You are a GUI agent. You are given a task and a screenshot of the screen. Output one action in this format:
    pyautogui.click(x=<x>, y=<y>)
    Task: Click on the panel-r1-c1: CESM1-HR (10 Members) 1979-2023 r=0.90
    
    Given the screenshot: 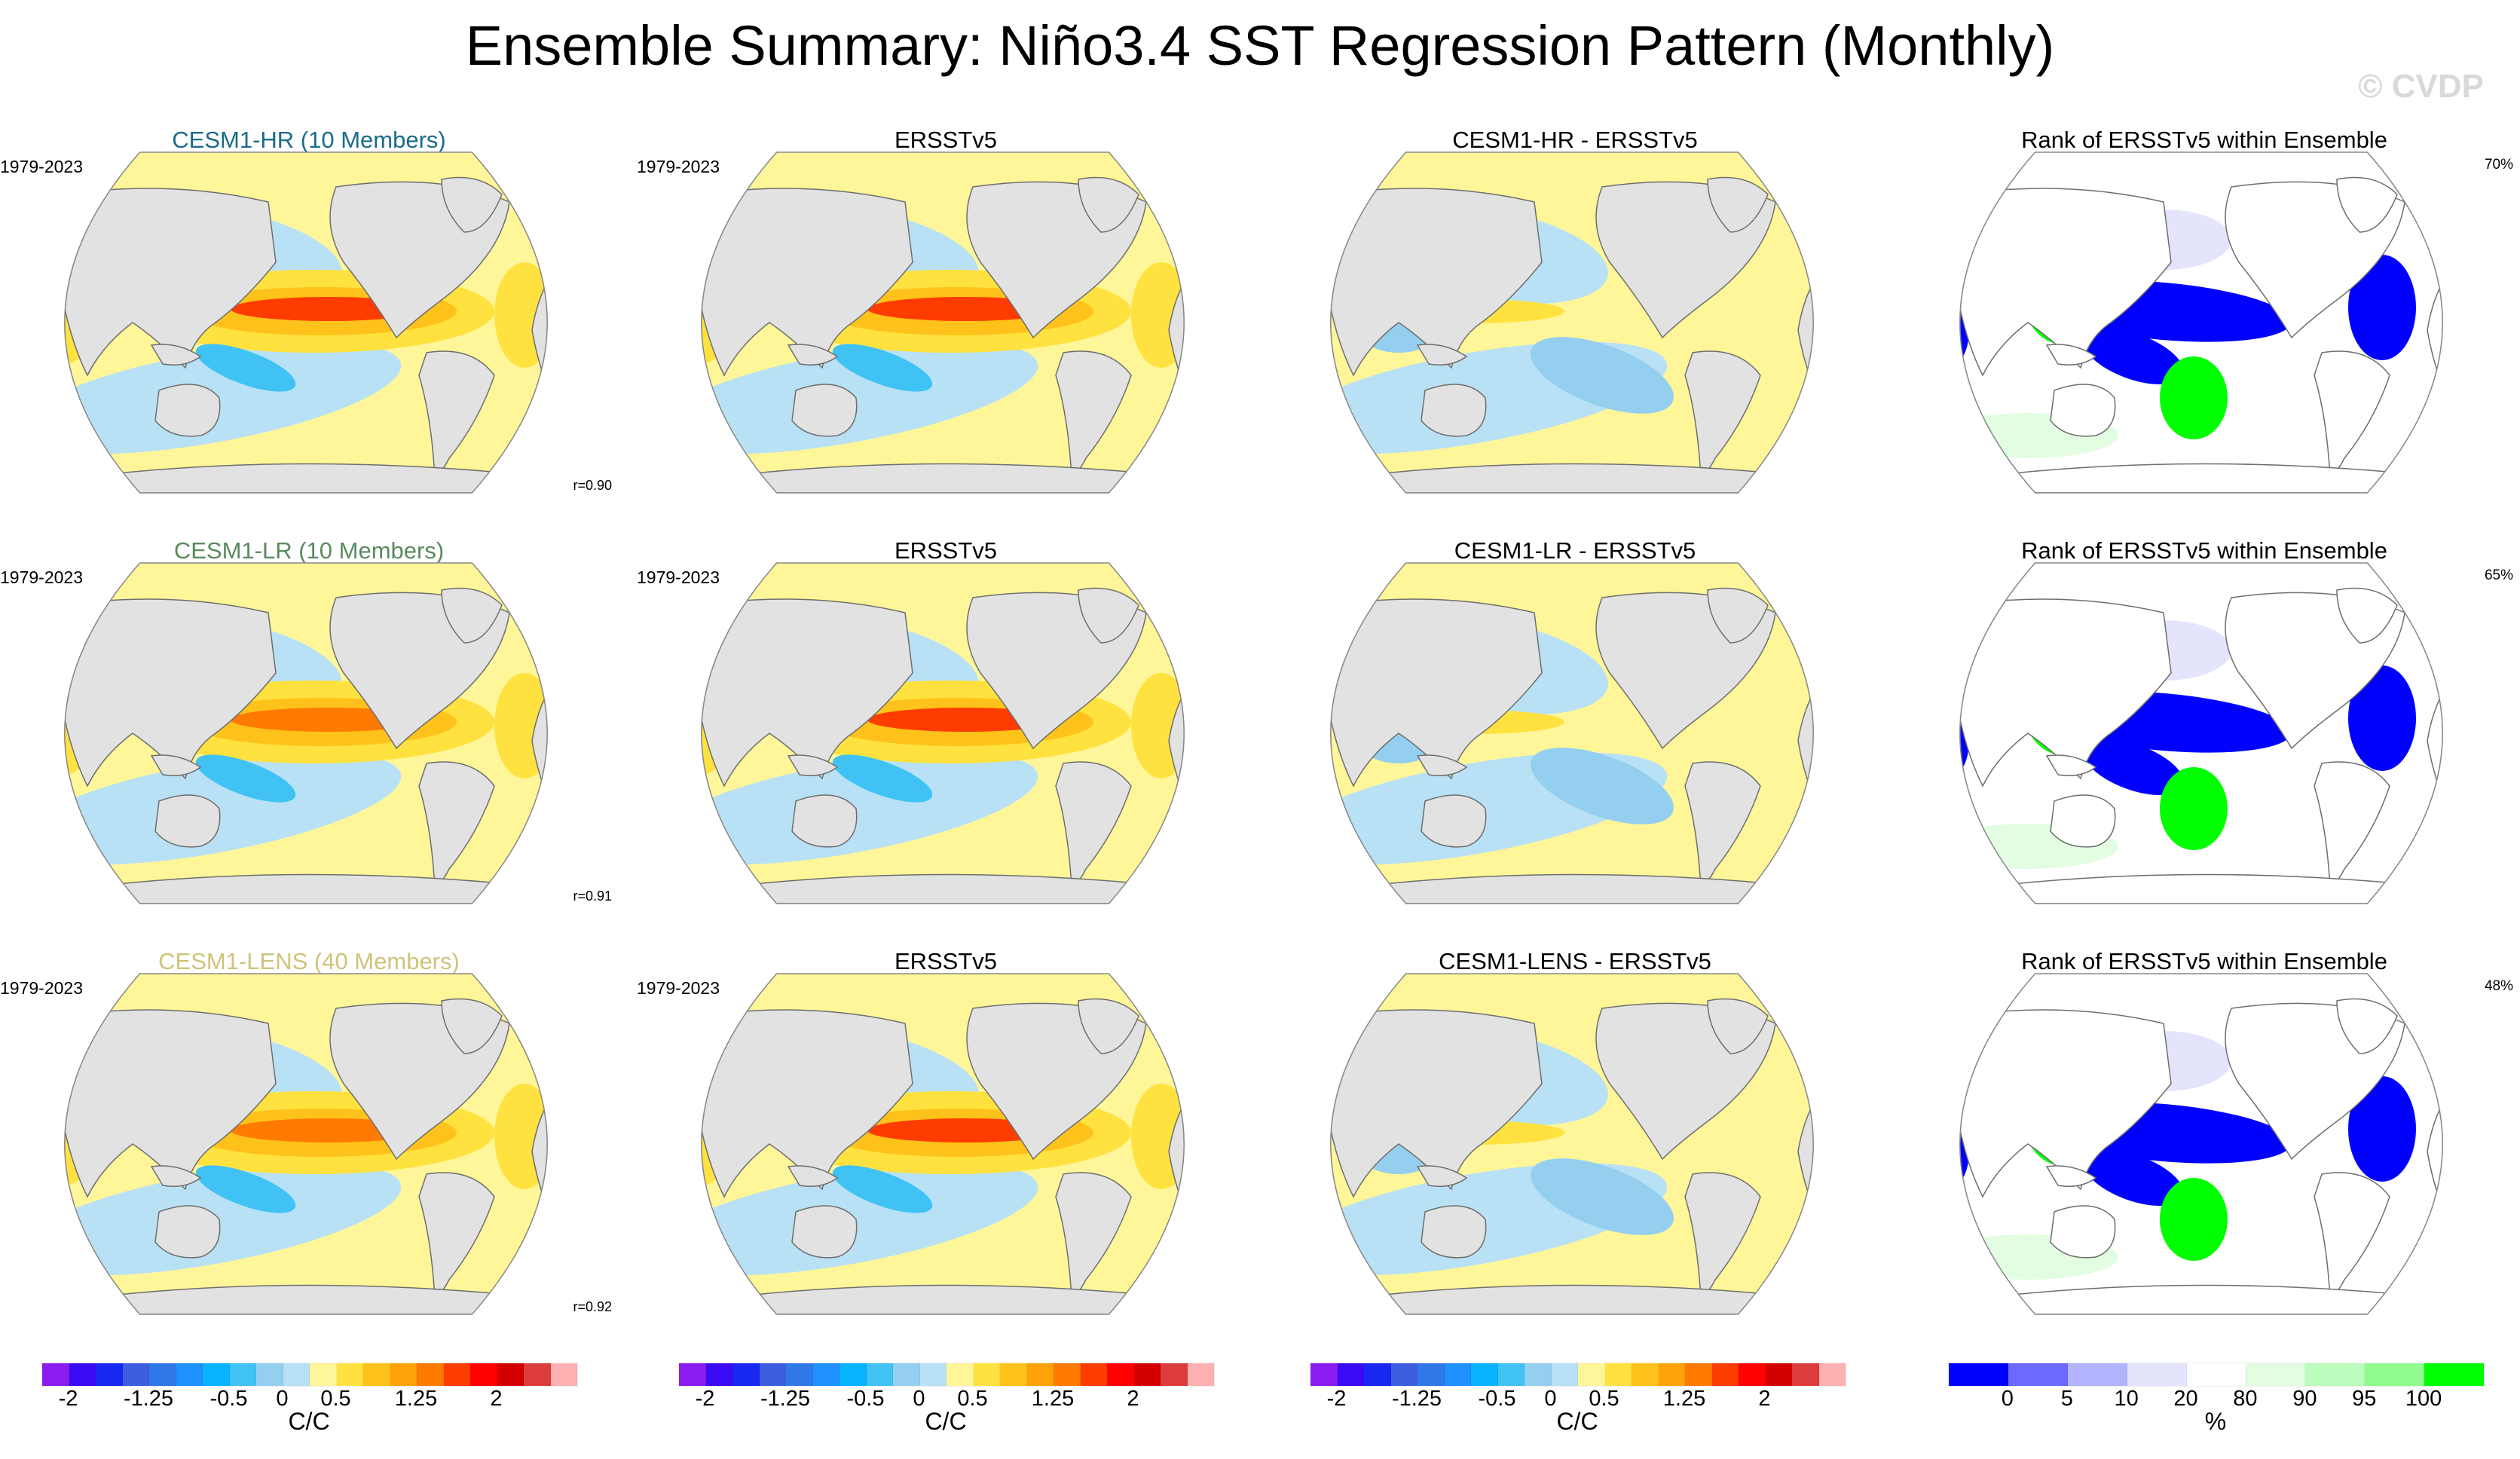 What is the action you would take?
    pyautogui.click(x=309, y=331)
    